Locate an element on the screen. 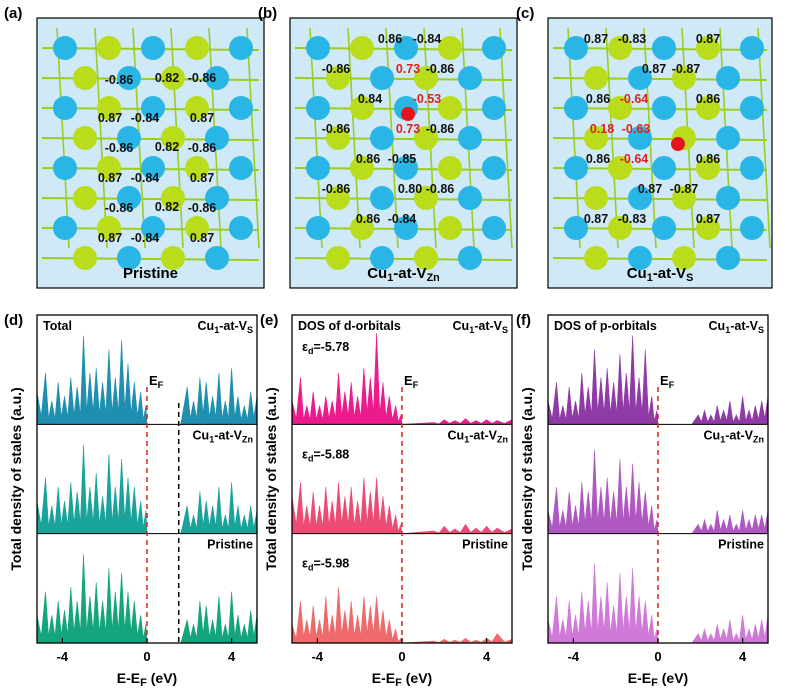 This screenshot has height=698, width=785. fermi-level-label: EF is located at coordinates (667, 381).